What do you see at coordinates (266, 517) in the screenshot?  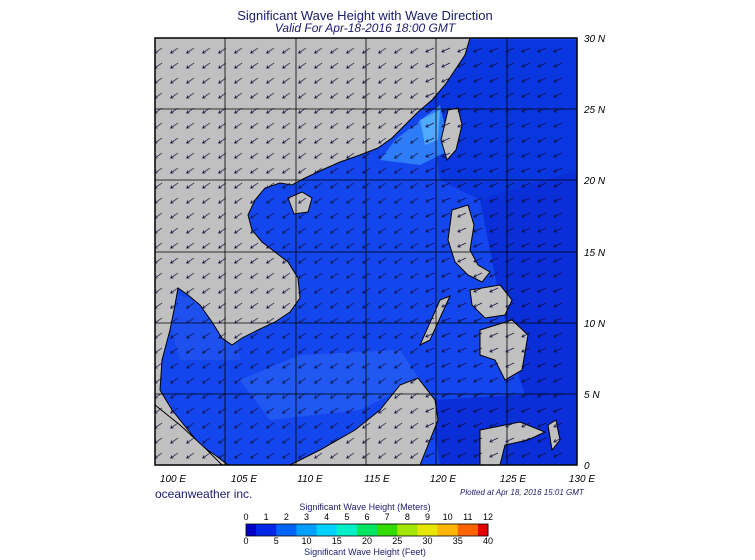 I see `colorbar-tick: 1` at bounding box center [266, 517].